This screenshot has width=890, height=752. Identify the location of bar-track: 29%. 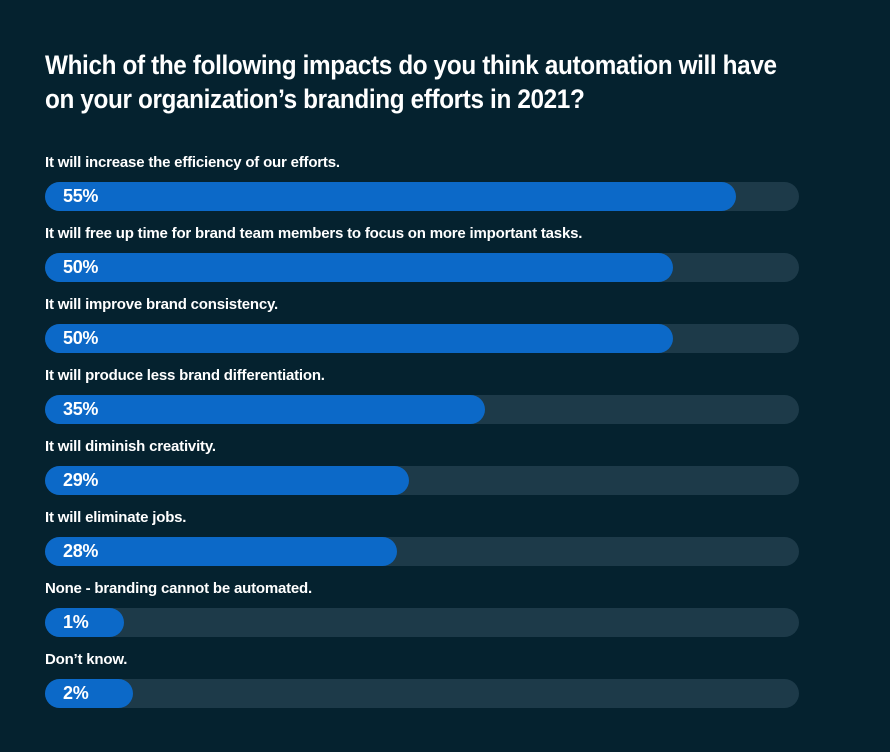
(422, 480).